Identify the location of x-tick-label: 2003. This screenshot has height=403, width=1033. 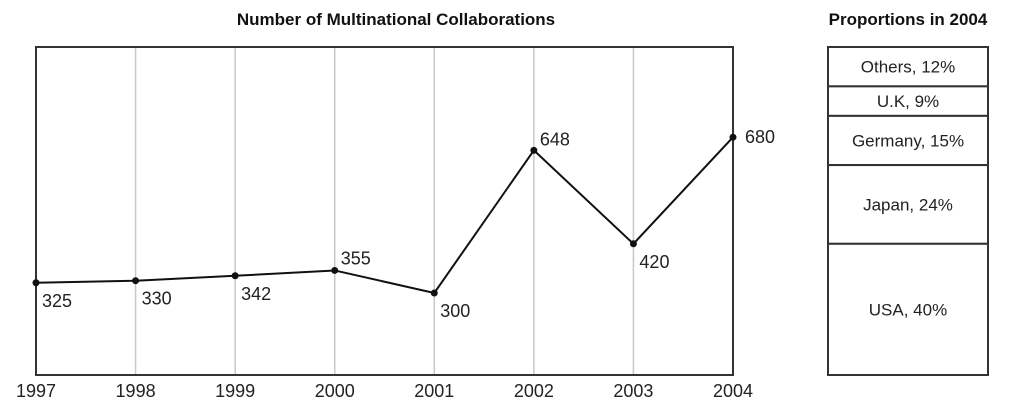
(633, 391).